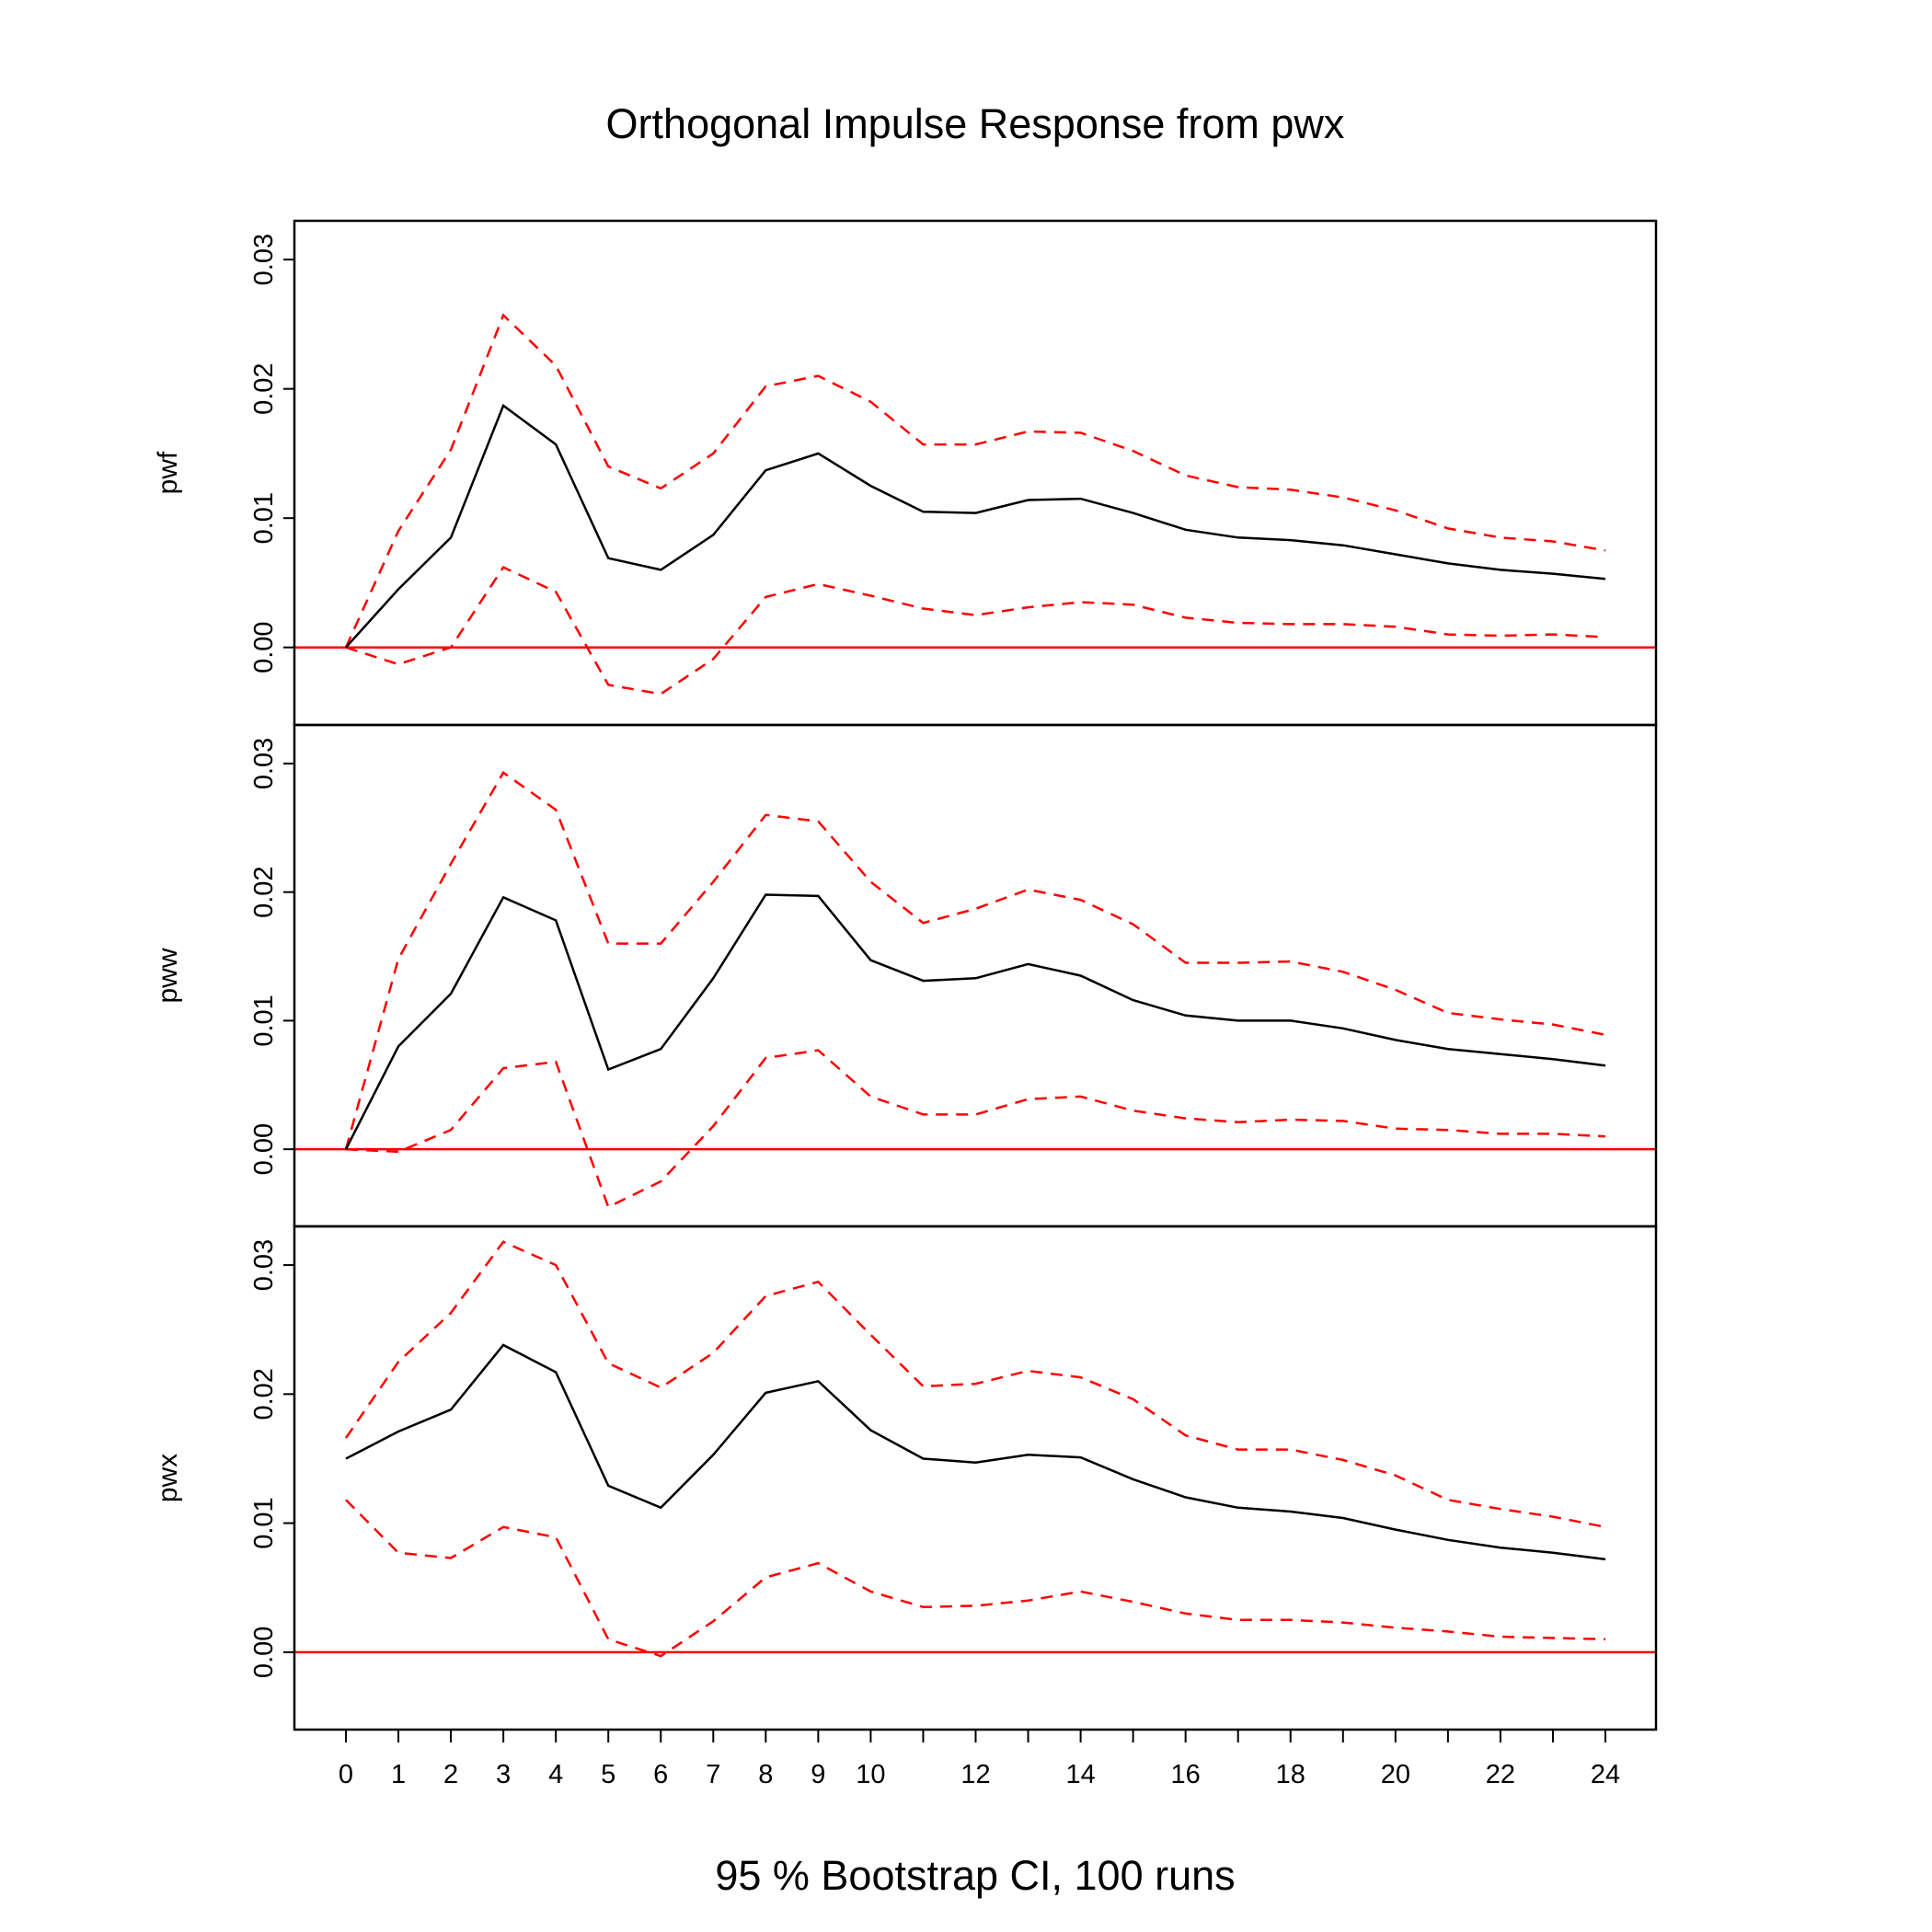  I want to click on ci-upper-line-pww, so click(975, 960).